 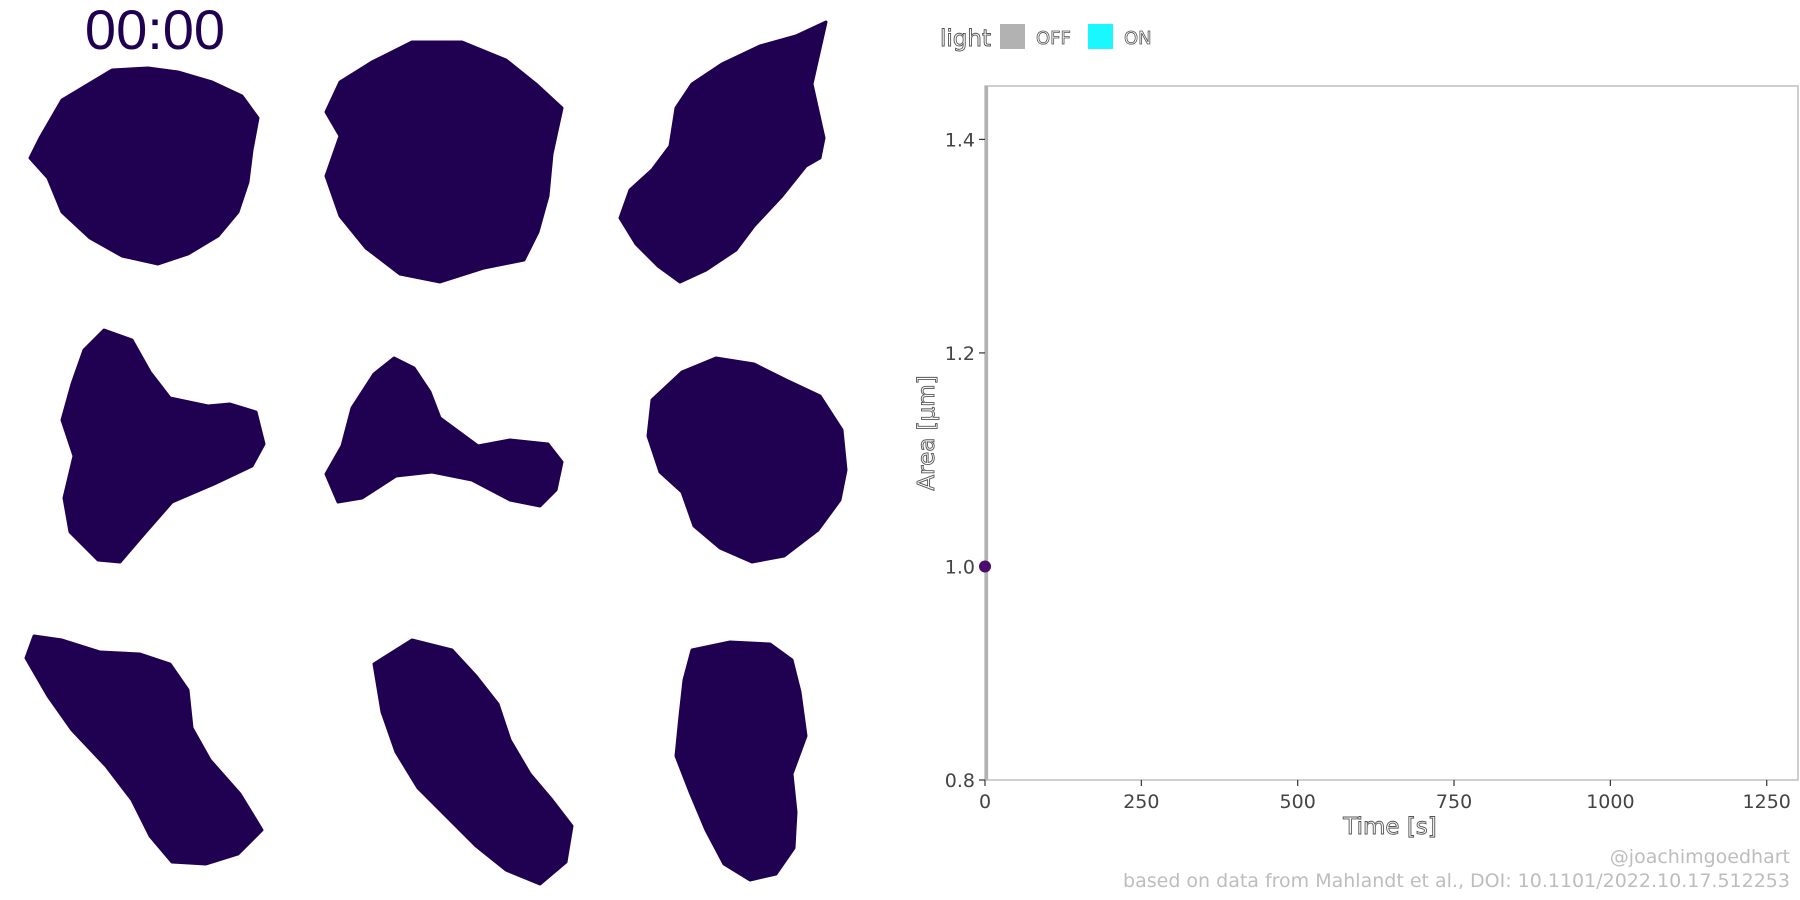 I want to click on y-axis-title: Area [μm], so click(x=927, y=432).